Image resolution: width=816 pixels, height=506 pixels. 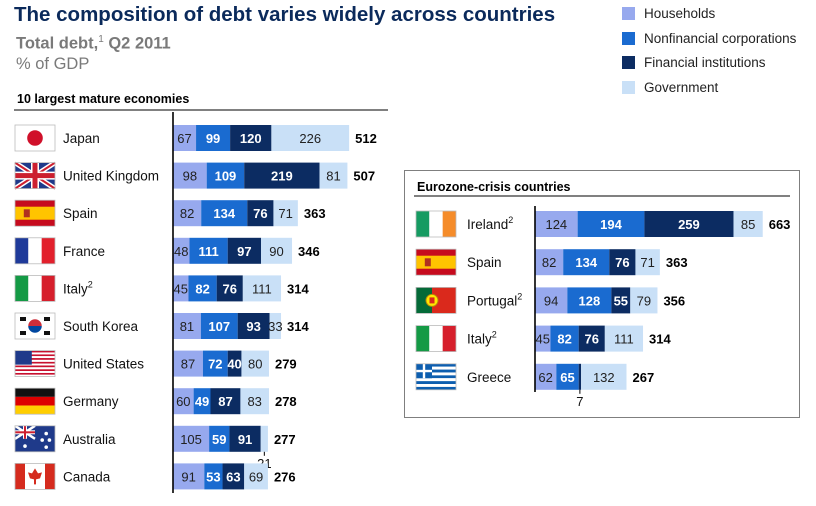 I want to click on left-value-south-korea-nonfinancial: 107, so click(x=219, y=326).